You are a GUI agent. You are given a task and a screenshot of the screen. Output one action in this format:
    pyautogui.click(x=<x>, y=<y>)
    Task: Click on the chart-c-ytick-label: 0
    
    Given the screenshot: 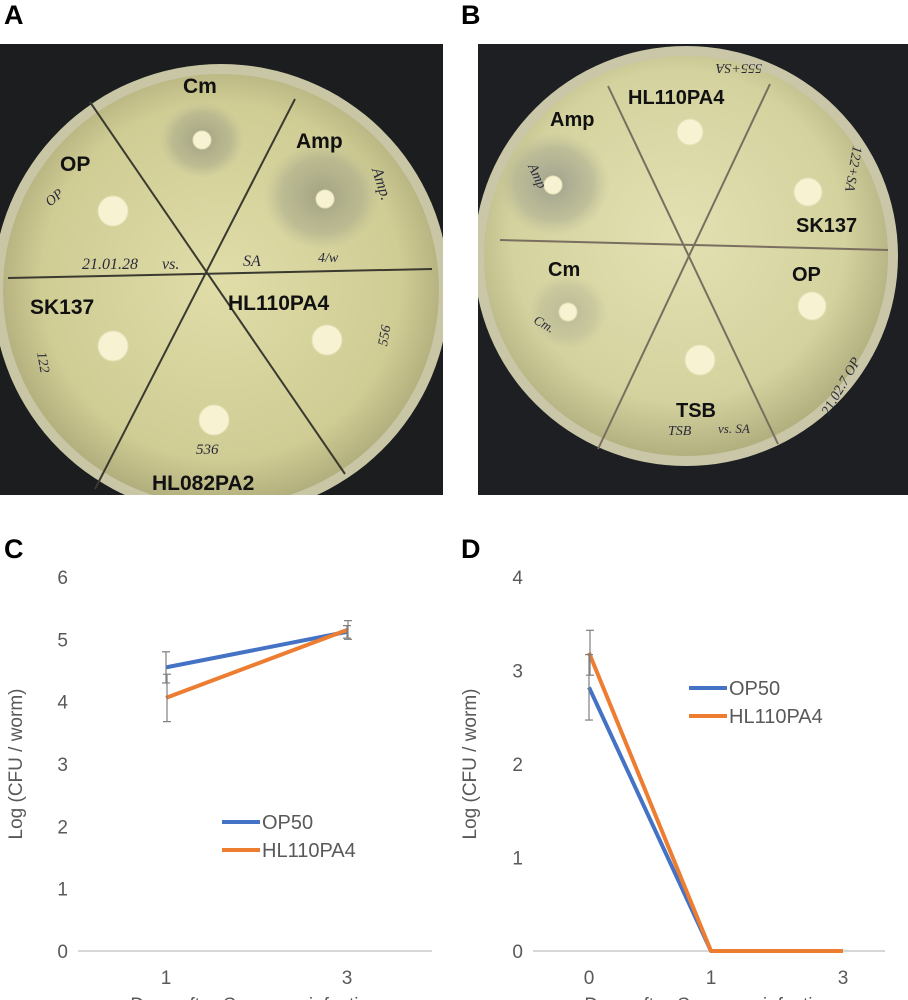 What is the action you would take?
    pyautogui.click(x=62, y=952)
    